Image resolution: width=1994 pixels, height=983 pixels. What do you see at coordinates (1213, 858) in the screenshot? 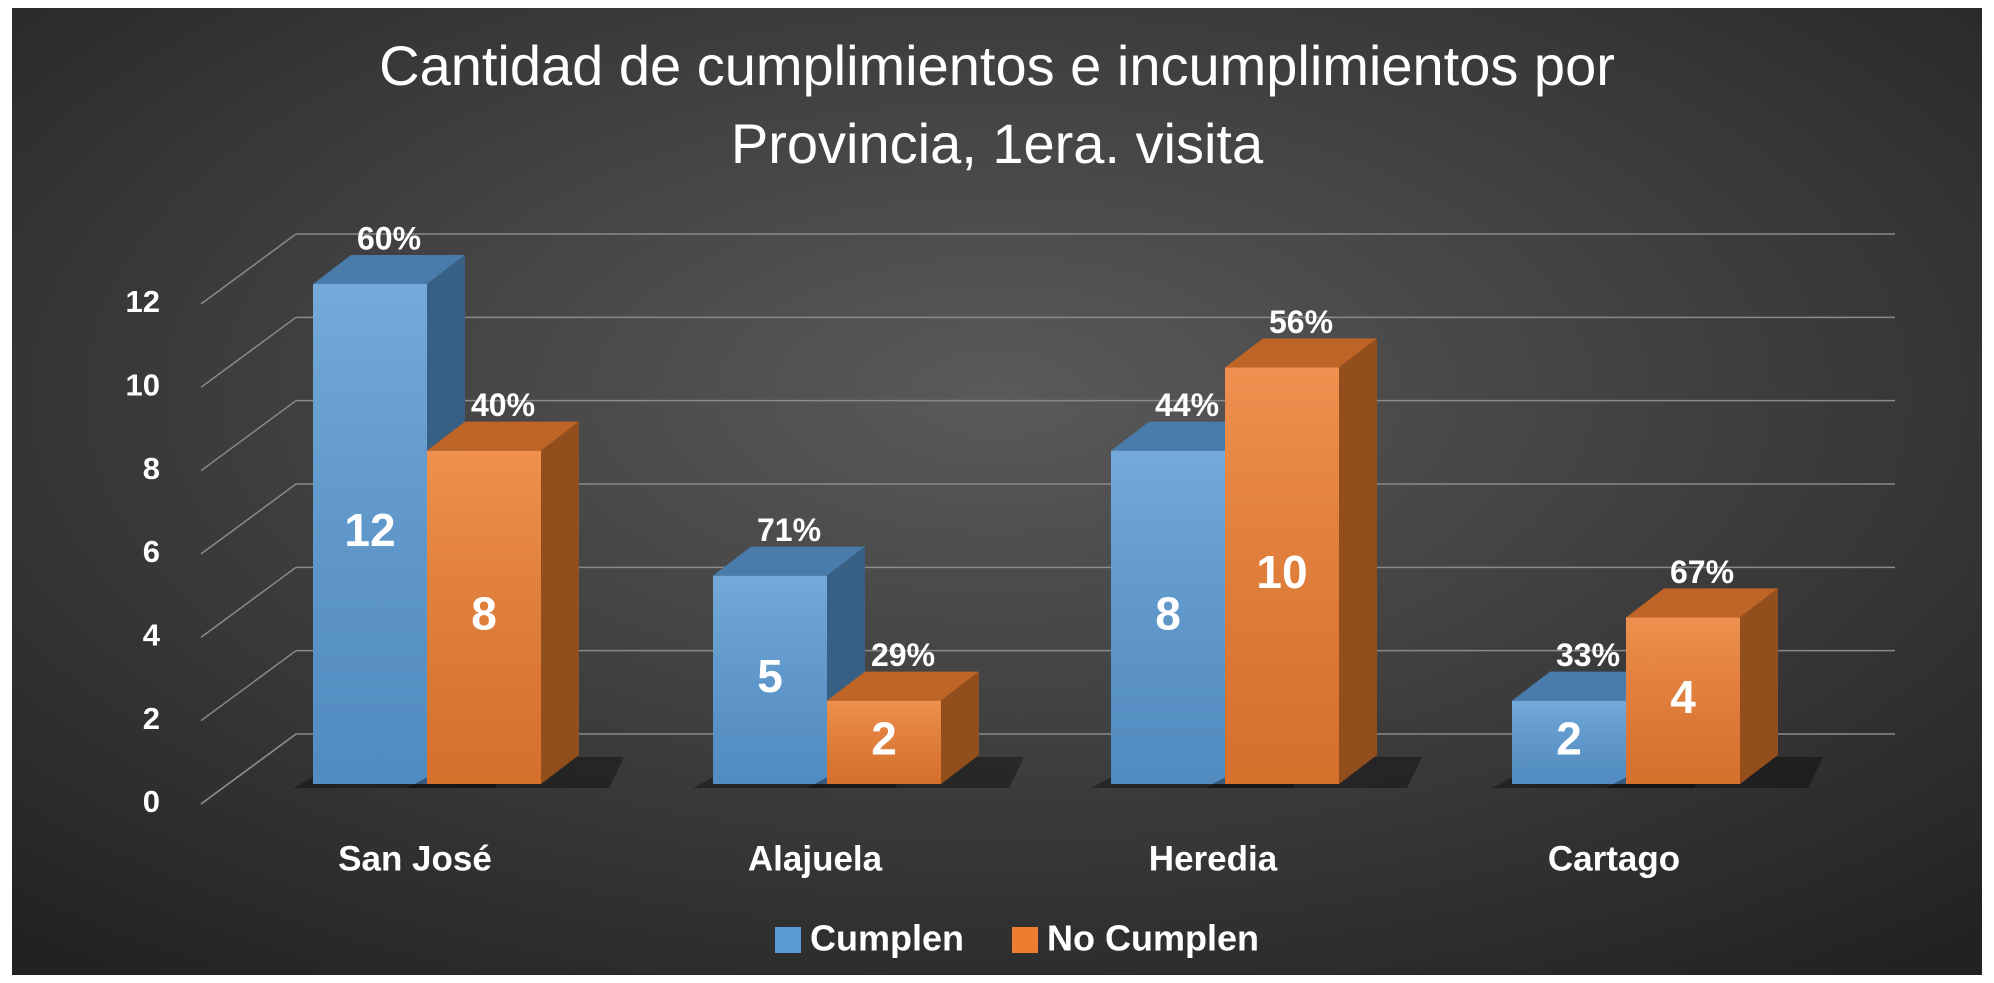
I see `x-tick-label: Heredia` at bounding box center [1213, 858].